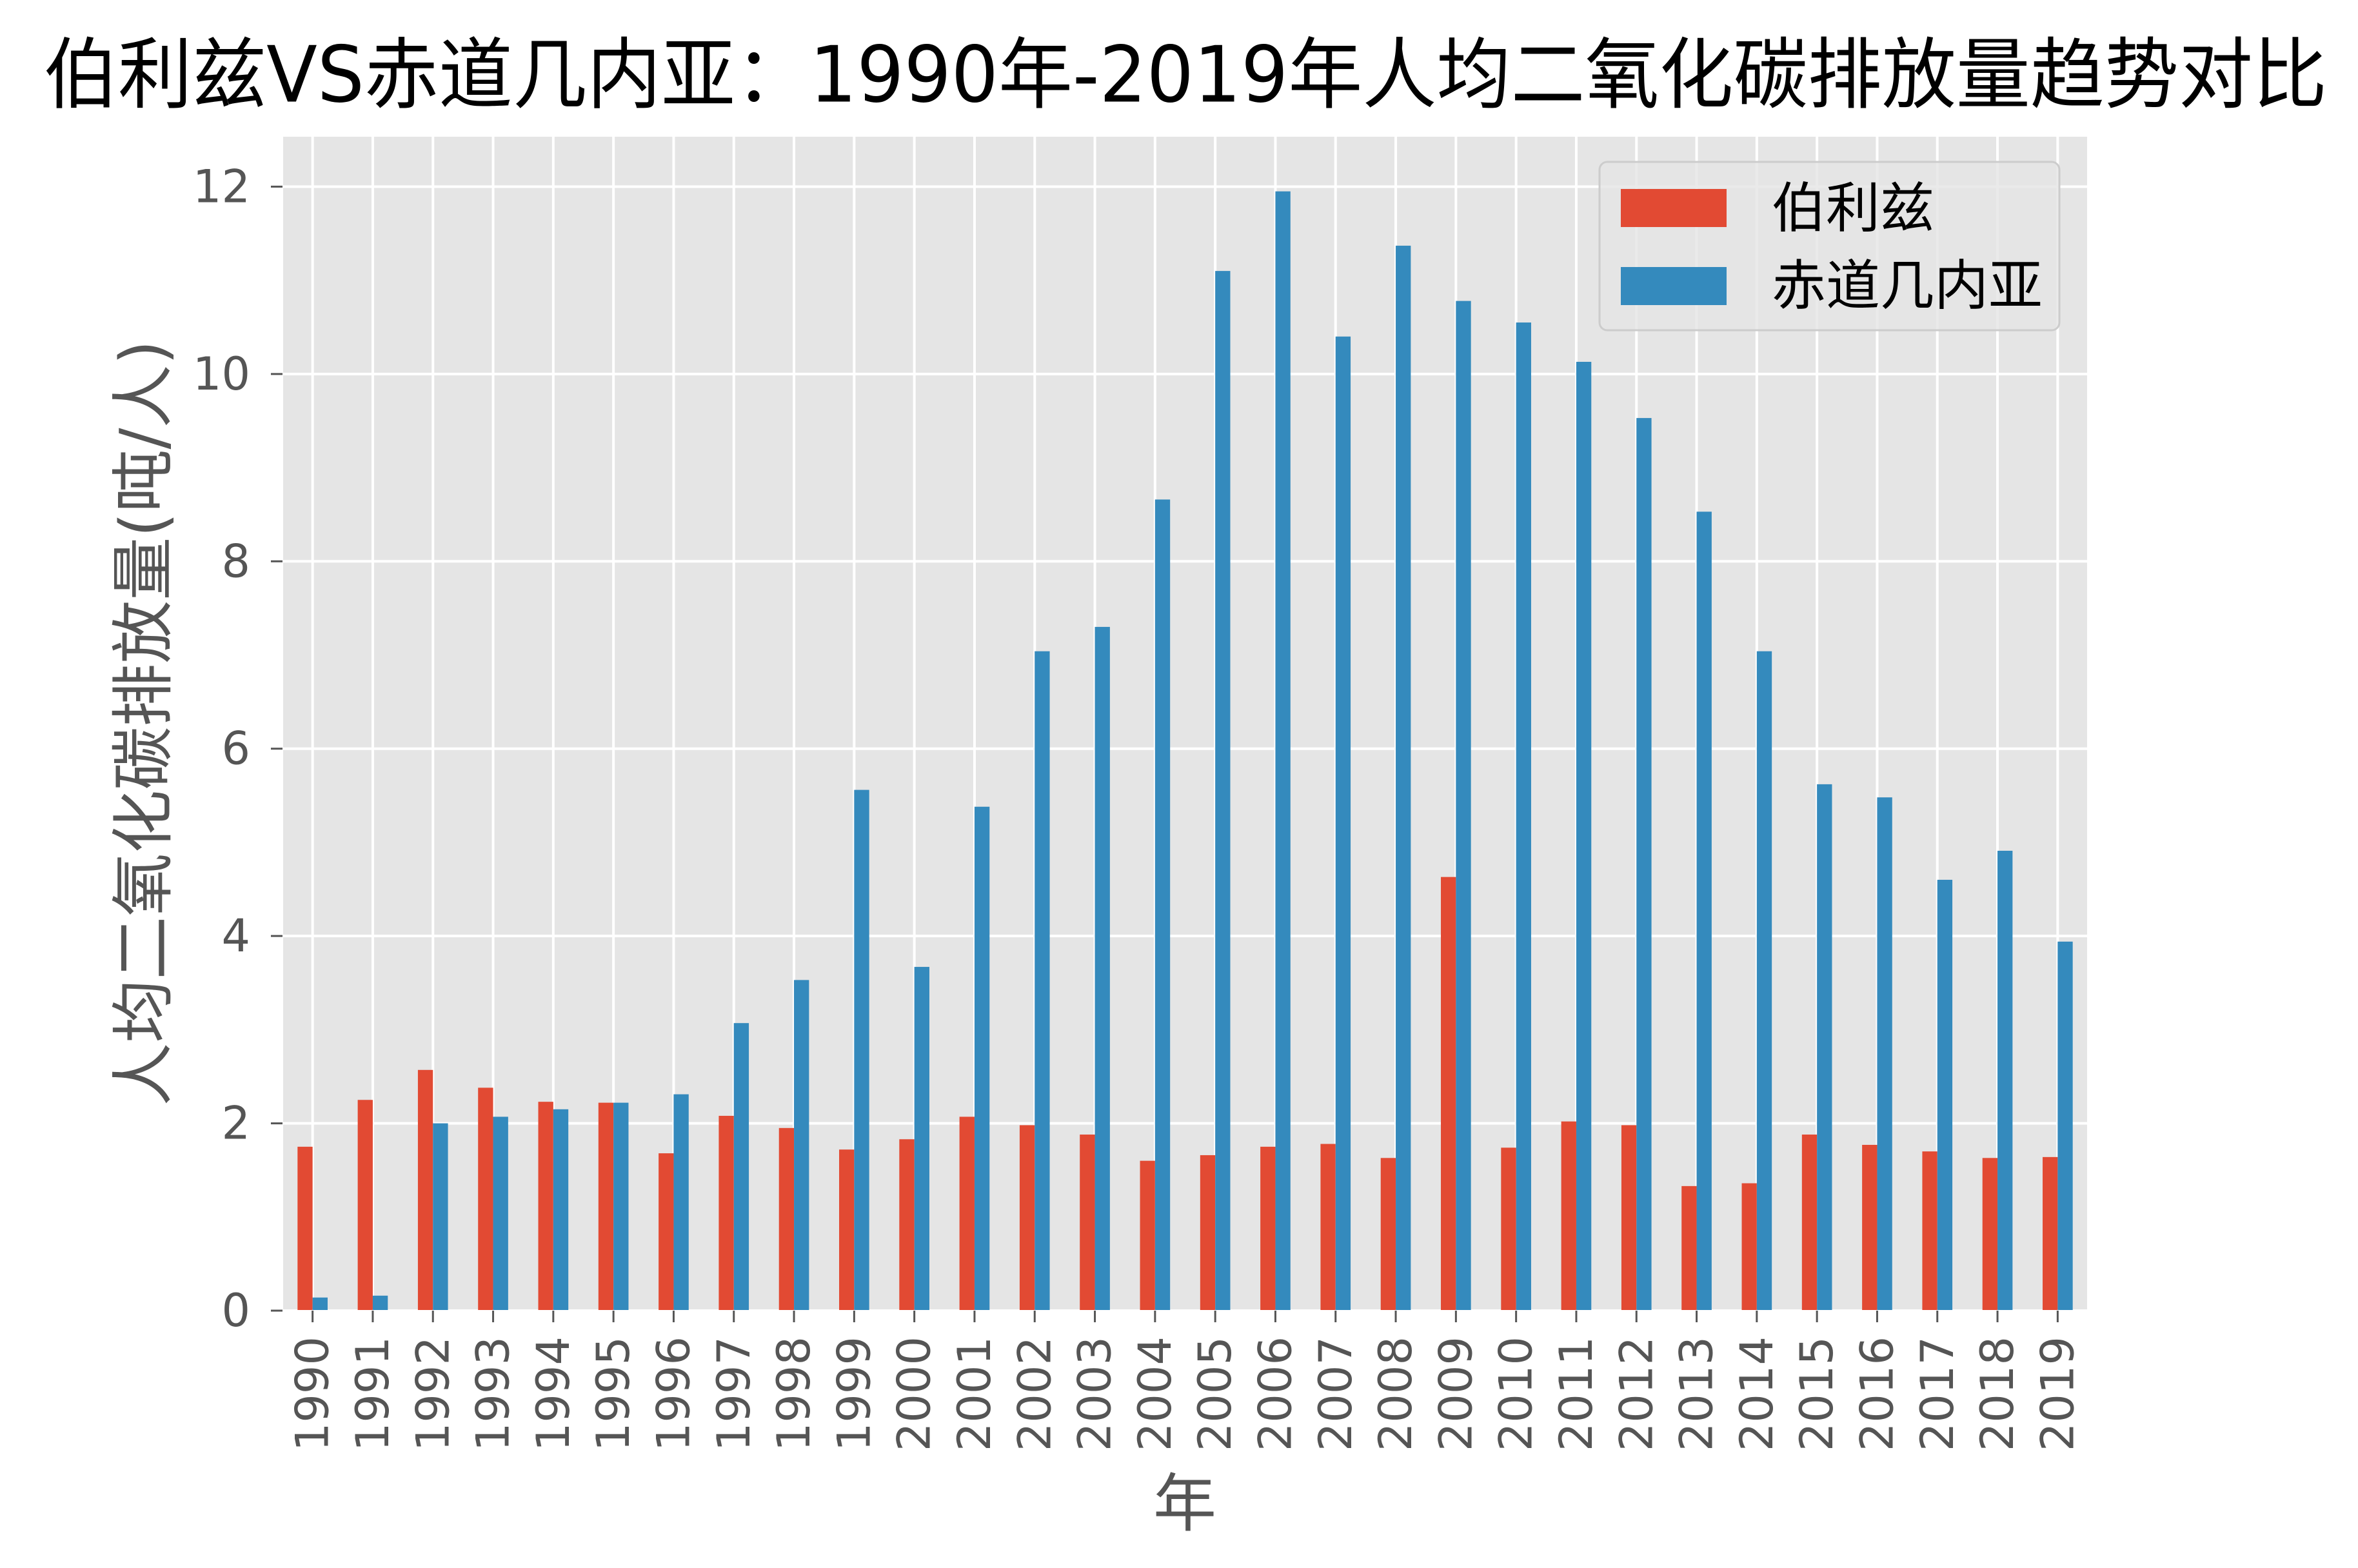 This screenshot has width=2358, height=1568. Describe the element at coordinates (1764, 981) in the screenshot. I see `bar-equatorial-guinea-2014` at that location.